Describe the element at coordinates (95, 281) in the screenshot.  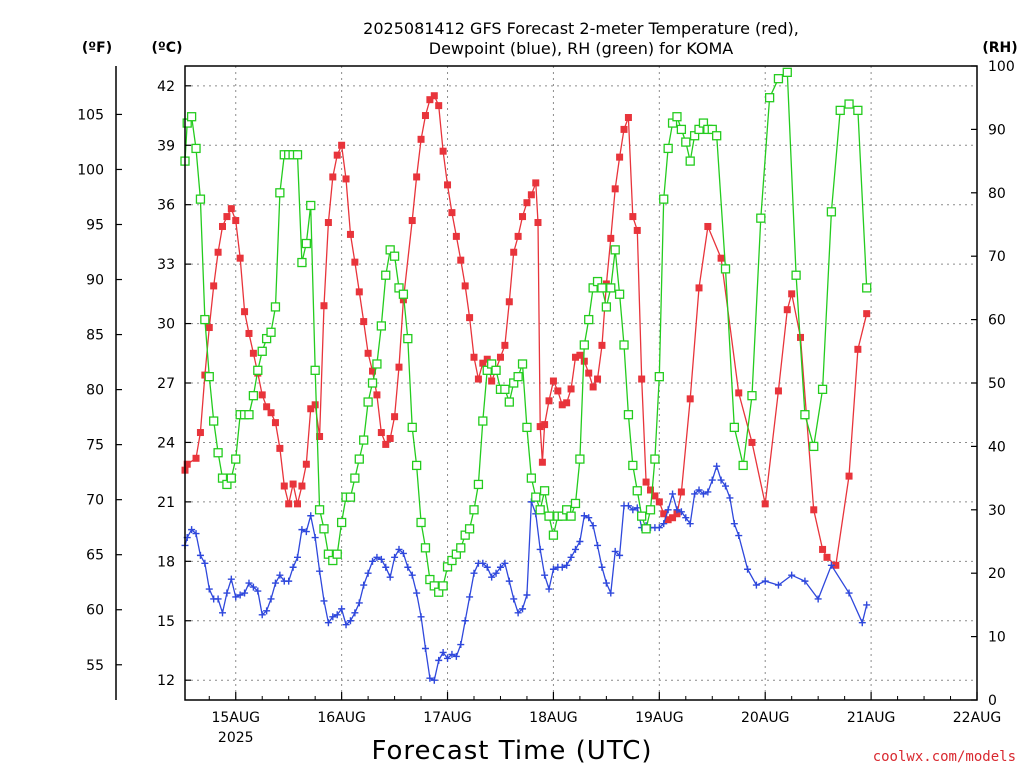
I see `fahrenheit-tick-label: 90` at that location.